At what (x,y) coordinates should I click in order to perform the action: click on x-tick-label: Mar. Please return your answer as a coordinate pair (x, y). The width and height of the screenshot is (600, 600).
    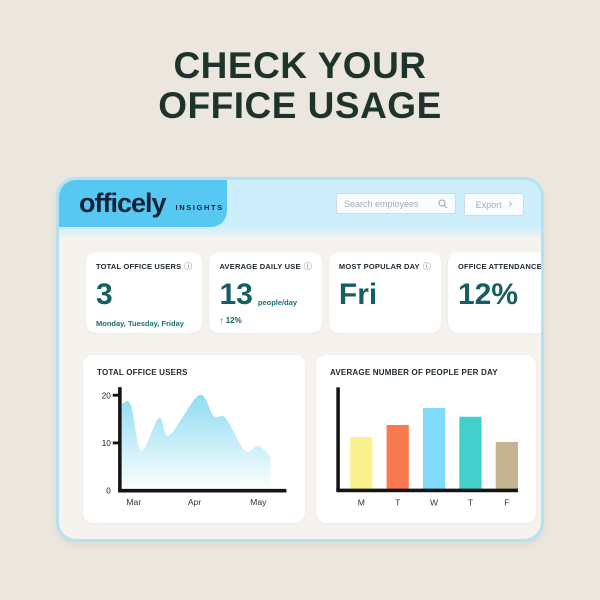
    Looking at the image, I should click on (133, 502).